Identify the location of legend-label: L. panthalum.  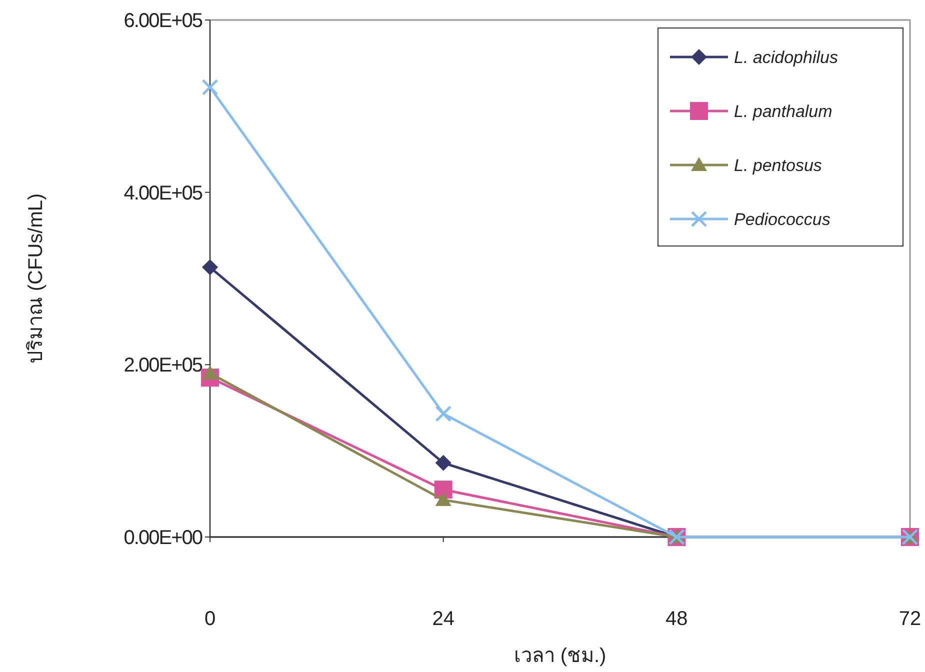
(783, 111).